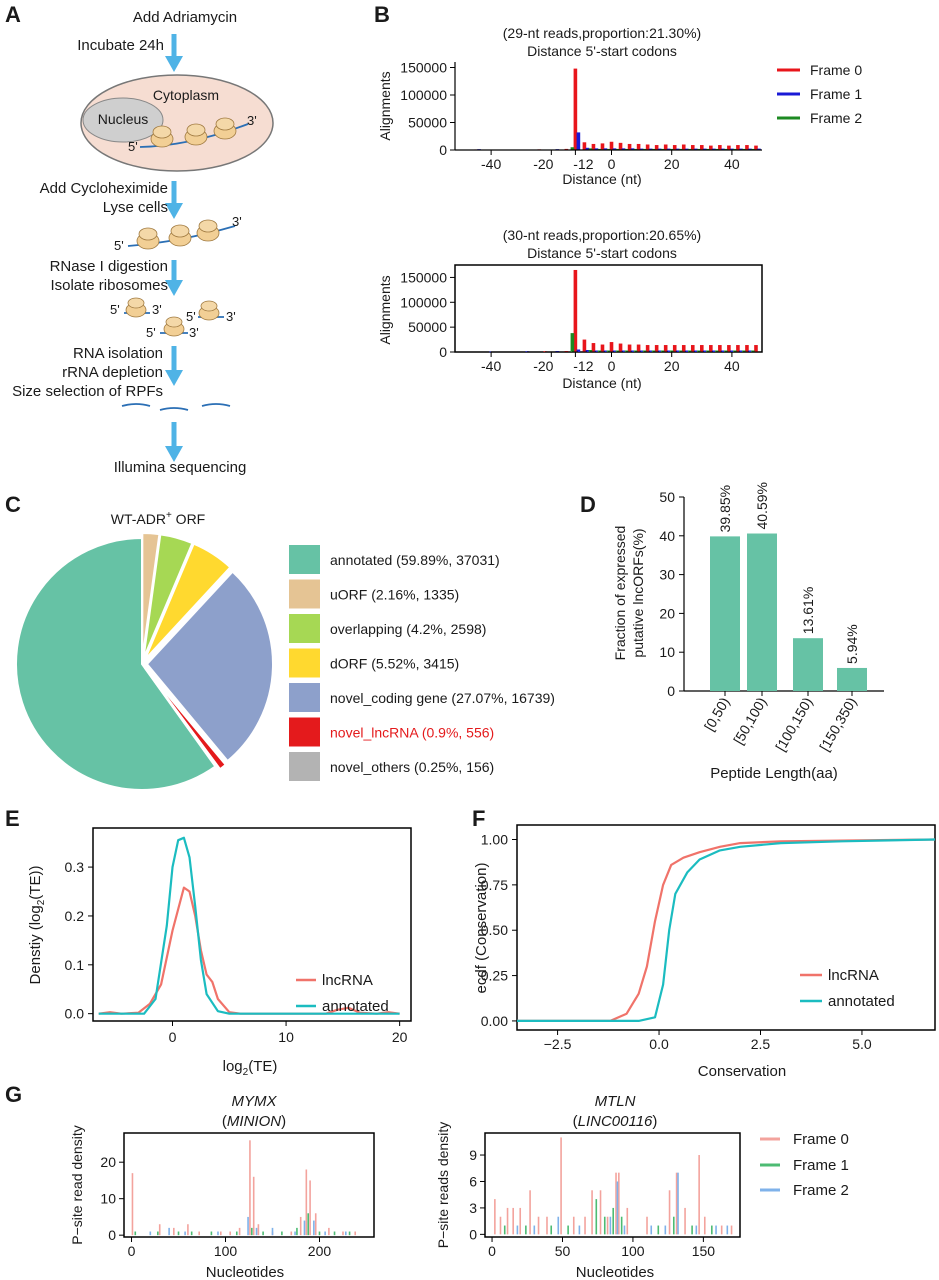 Image resolution: width=939 pixels, height=1280 pixels. I want to click on c-title-sup: +, so click(169, 515).